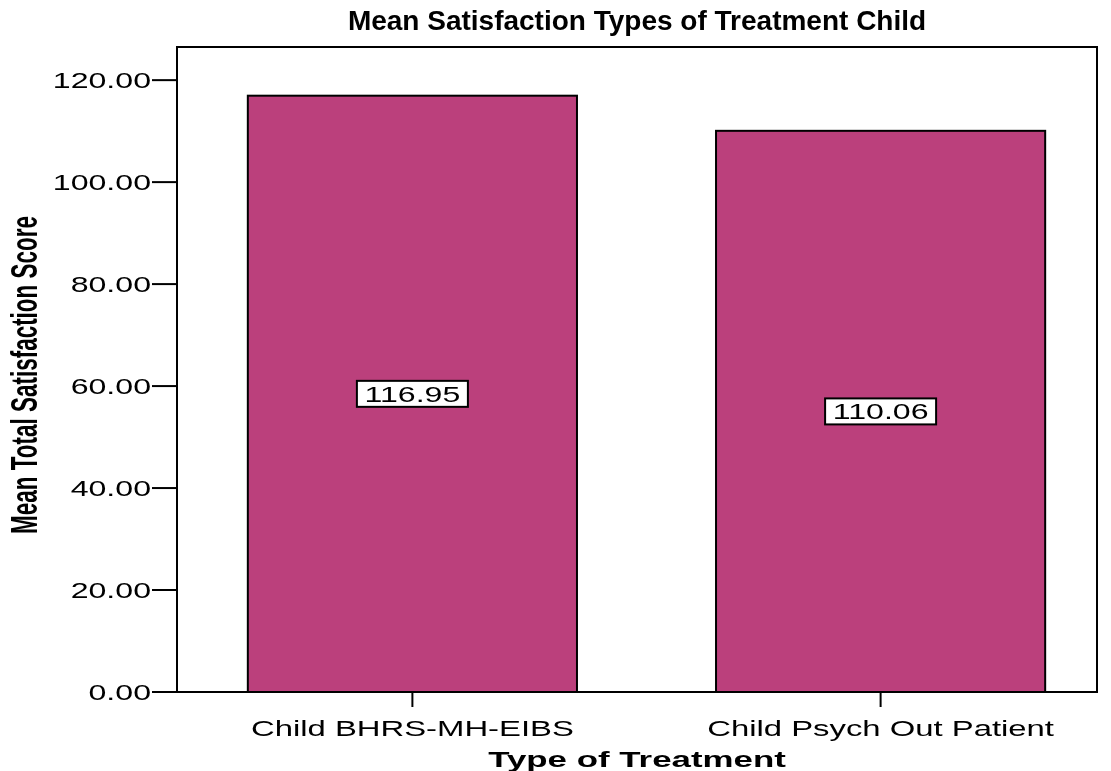  Describe the element at coordinates (110, 284) in the screenshot. I see `y-tick-label: 80.00` at that location.